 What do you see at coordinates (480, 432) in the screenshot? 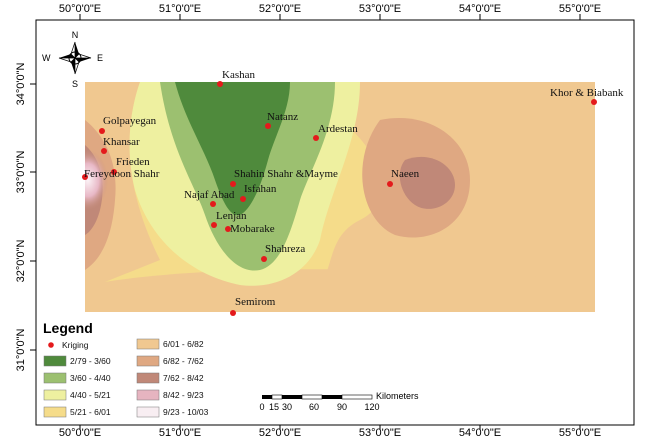
I see `bottom-tick-label: 54°0'0"E` at bounding box center [480, 432].